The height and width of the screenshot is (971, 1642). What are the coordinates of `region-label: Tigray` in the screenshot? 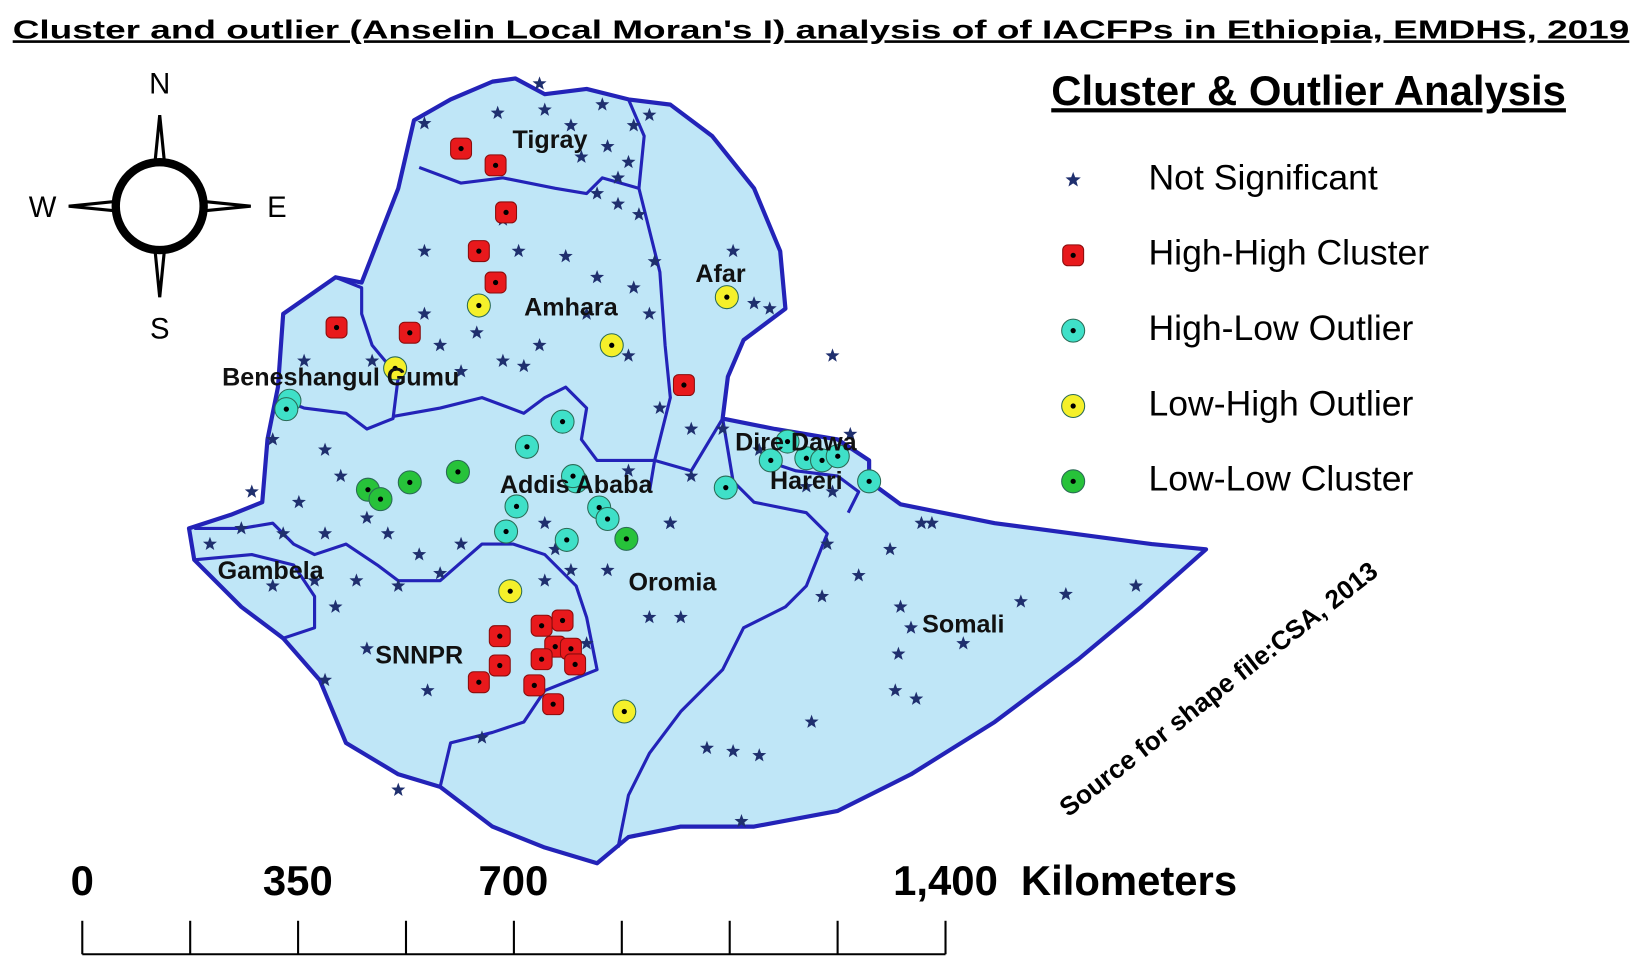 It's located at (550, 140).